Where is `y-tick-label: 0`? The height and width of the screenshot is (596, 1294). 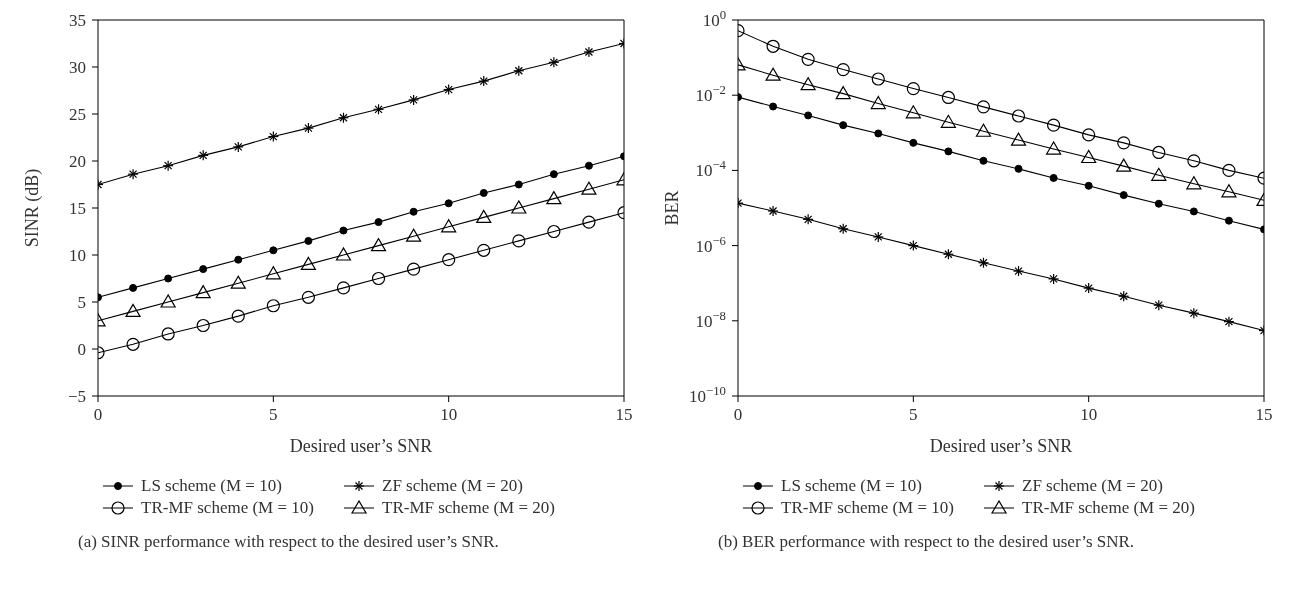
y-tick-label: 0 is located at coordinates (81, 349).